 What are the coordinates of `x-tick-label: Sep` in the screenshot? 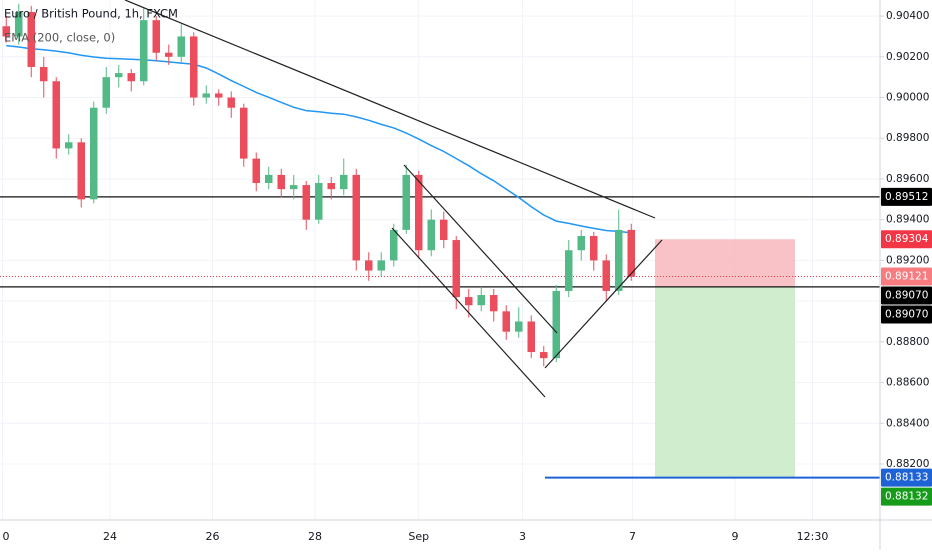 It's located at (418, 536).